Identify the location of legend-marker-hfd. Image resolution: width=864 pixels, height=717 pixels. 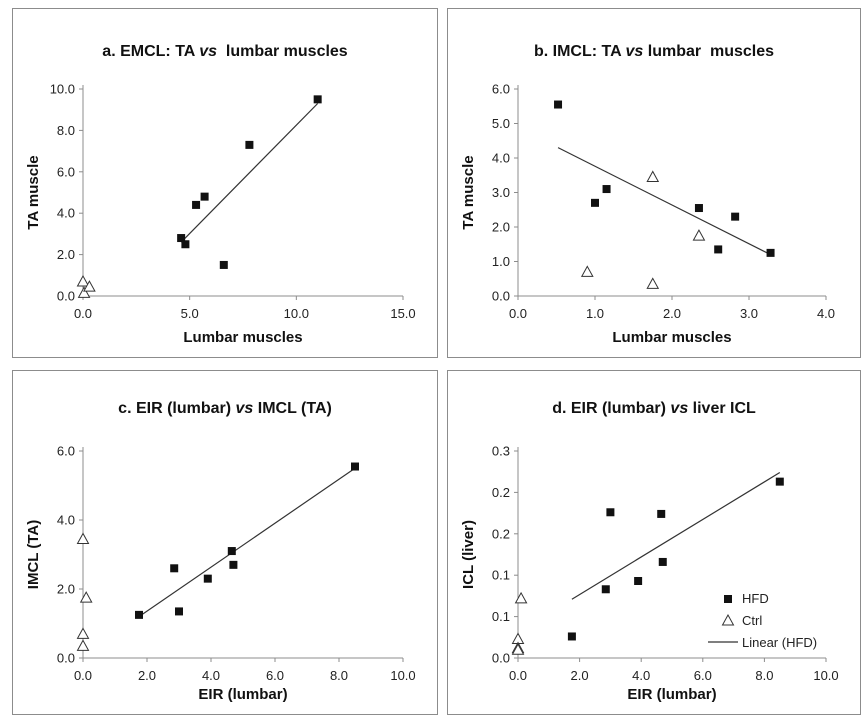
(728, 599).